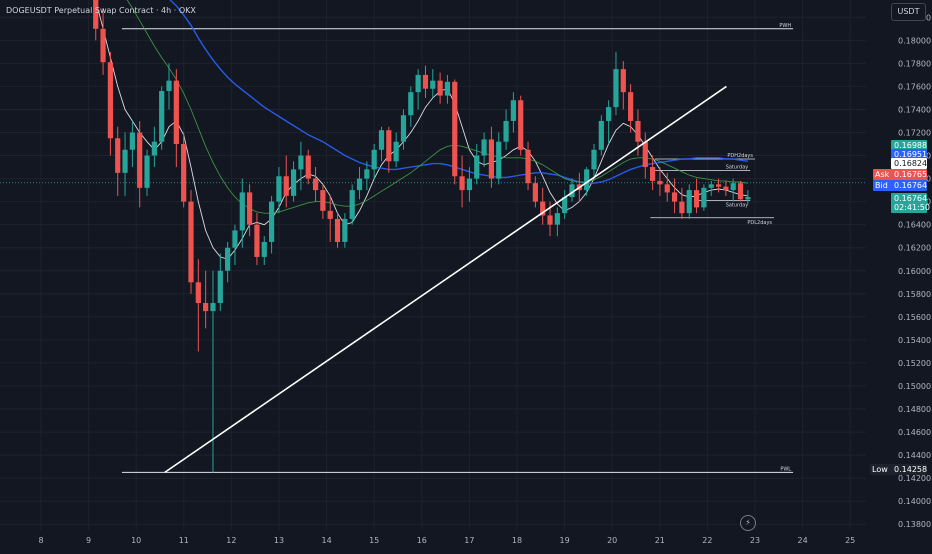 The image size is (932, 554). Describe the element at coordinates (755, 540) in the screenshot. I see `x-tick-label: 23` at that location.